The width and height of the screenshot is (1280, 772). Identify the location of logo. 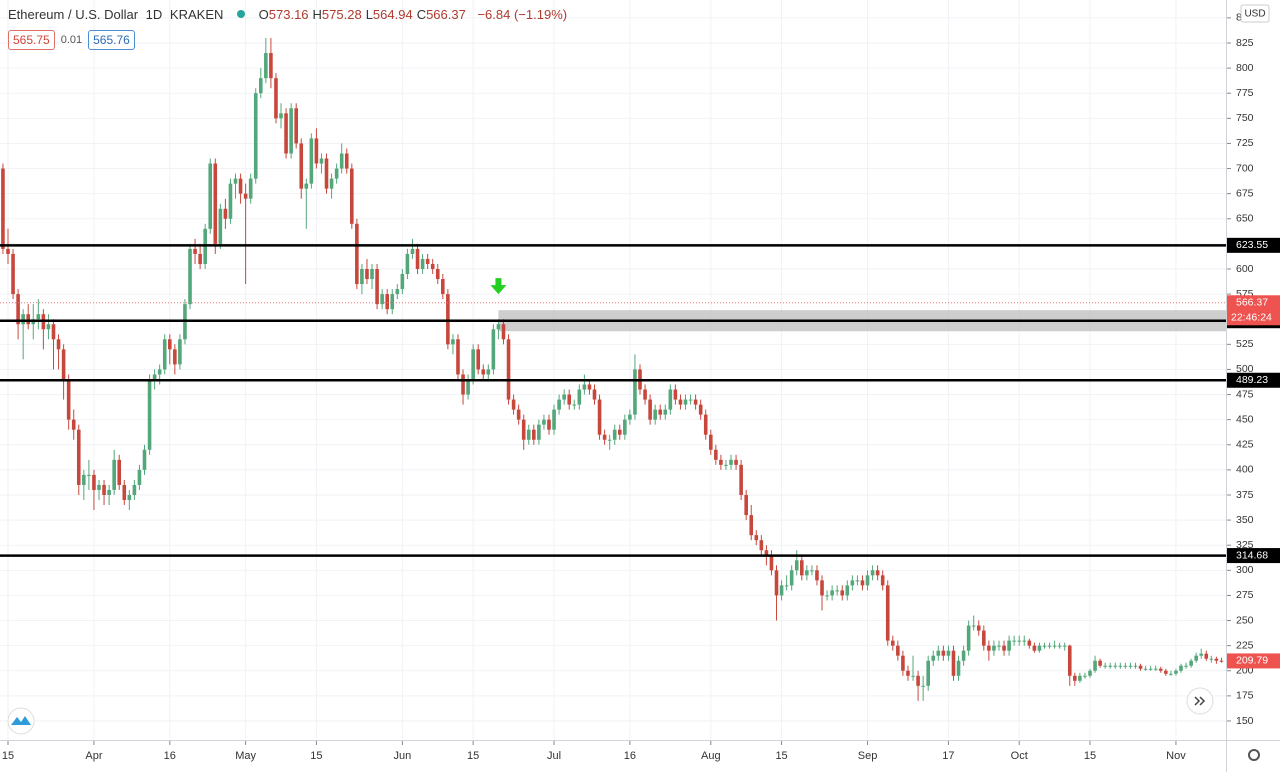
(21, 721).